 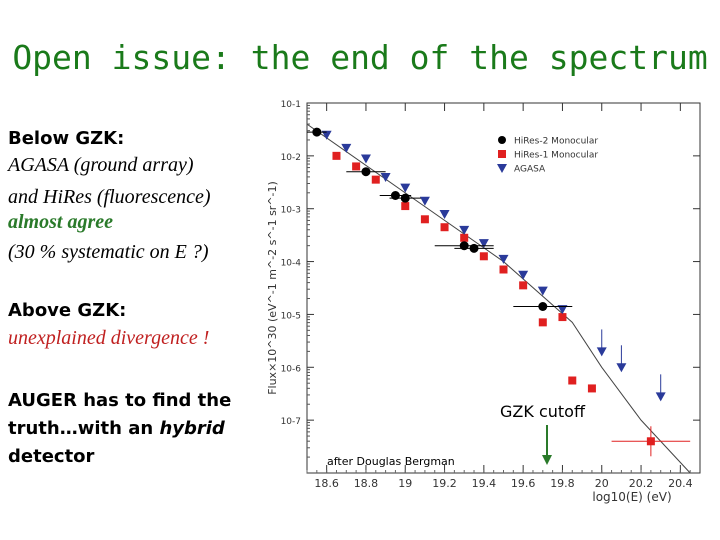 What do you see at coordinates (291, 264) in the screenshot?
I see `y-tick-label: 10-4` at bounding box center [291, 264].